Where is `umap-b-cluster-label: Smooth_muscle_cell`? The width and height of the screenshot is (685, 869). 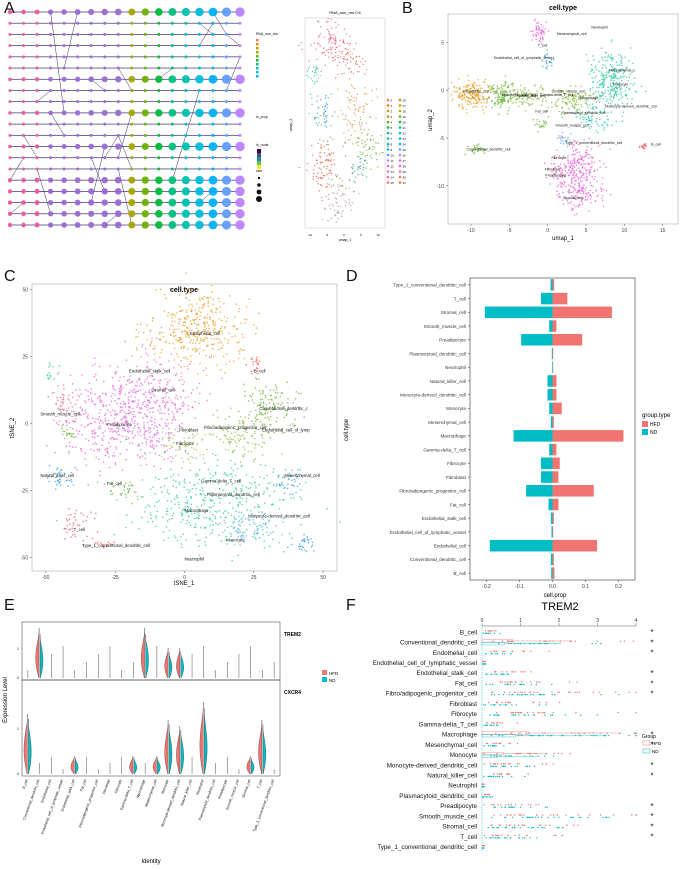
umap-b-cluster-label: Smooth_muscle_cell is located at coordinates (571, 126).